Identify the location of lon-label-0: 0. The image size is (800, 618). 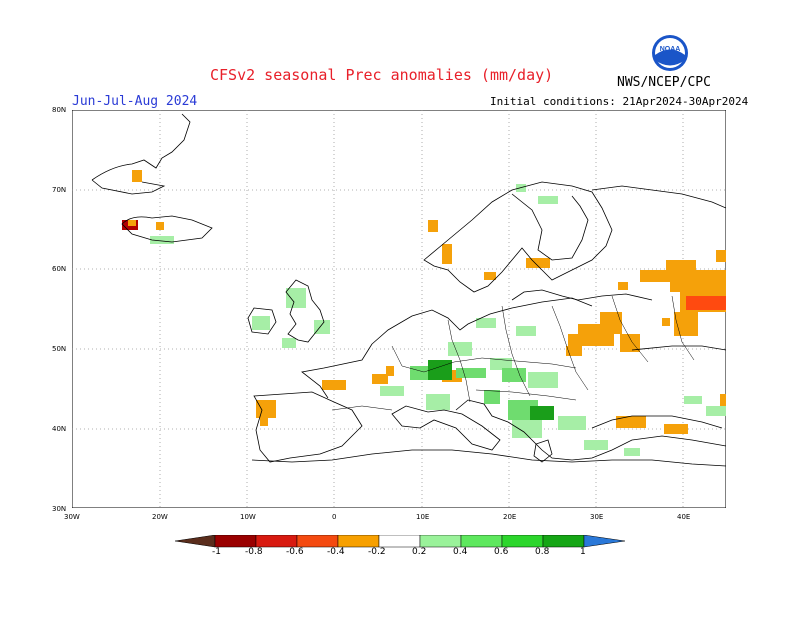
(334, 517).